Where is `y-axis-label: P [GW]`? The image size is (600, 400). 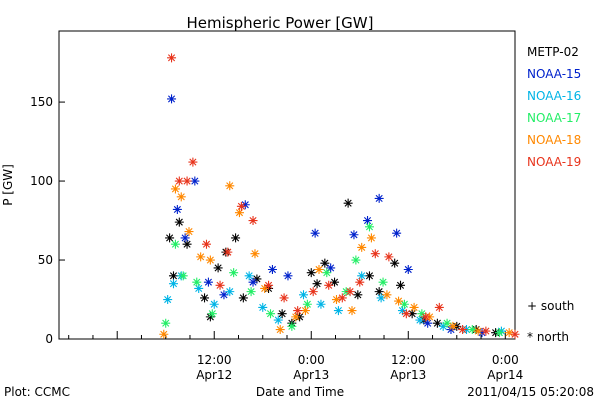
y-axis-label: P [GW] is located at coordinates (8, 185).